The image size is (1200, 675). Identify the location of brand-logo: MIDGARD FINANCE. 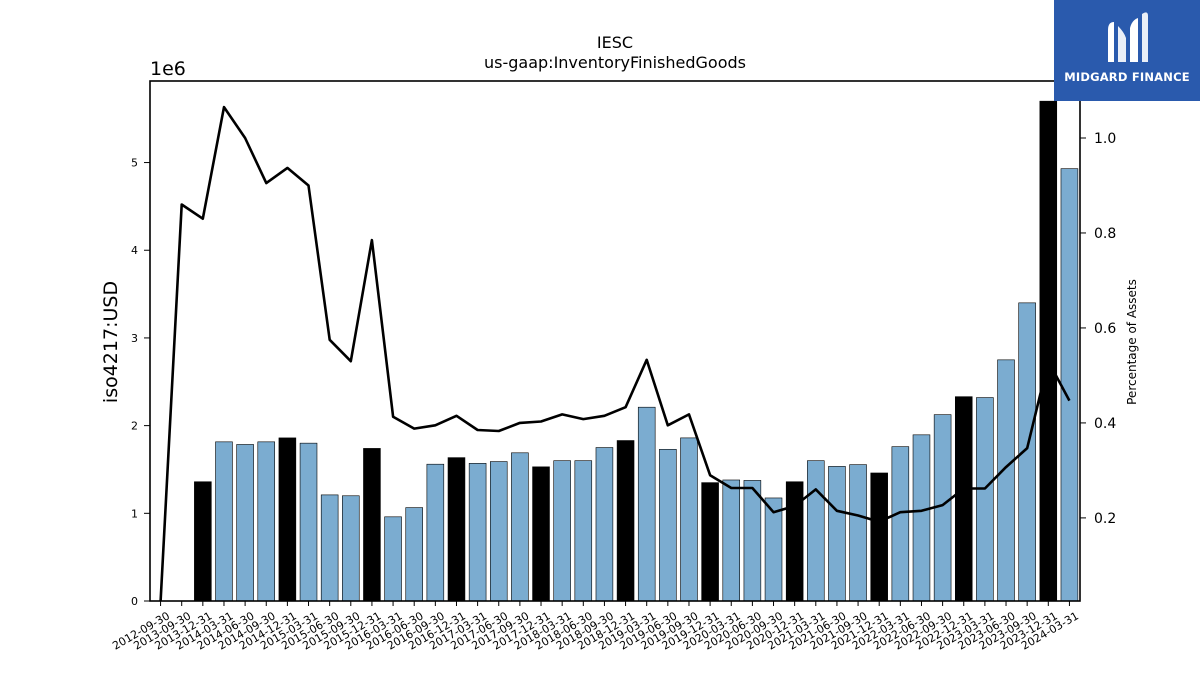
(1127, 50).